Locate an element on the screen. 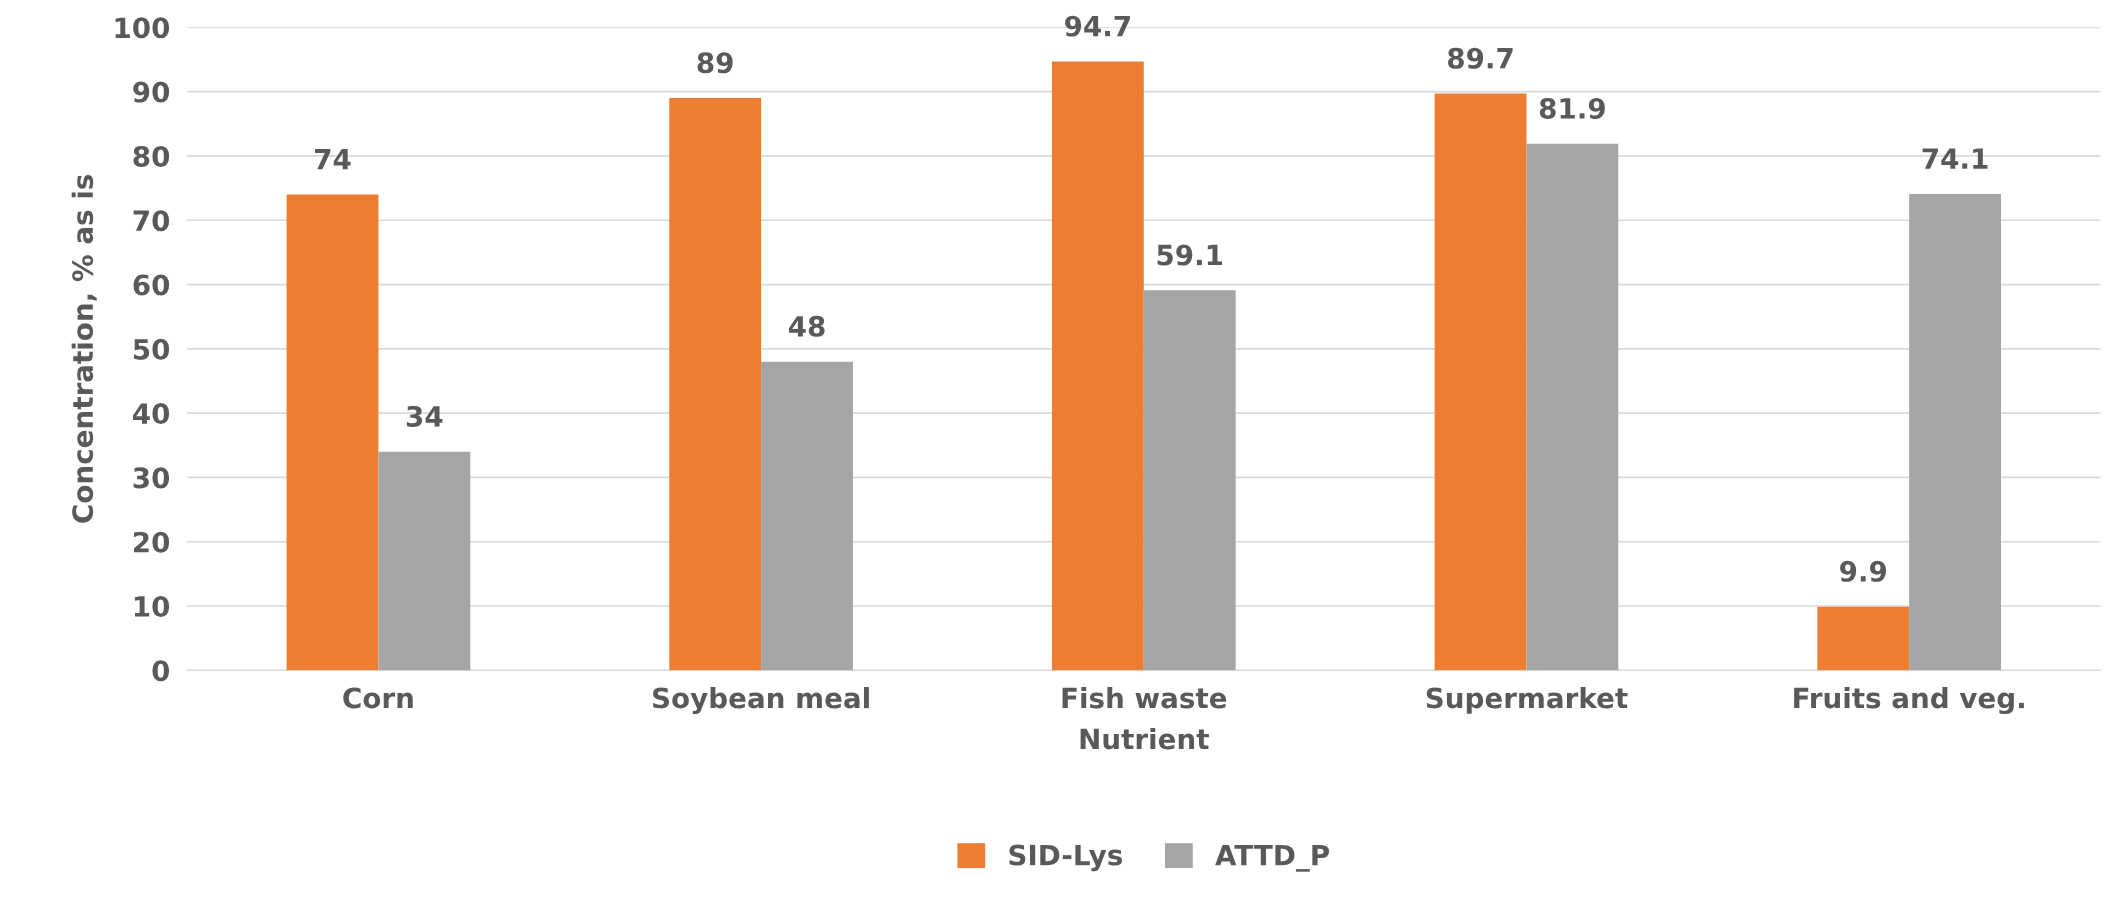  x-axis-title: Nutrient is located at coordinates (1144, 738).